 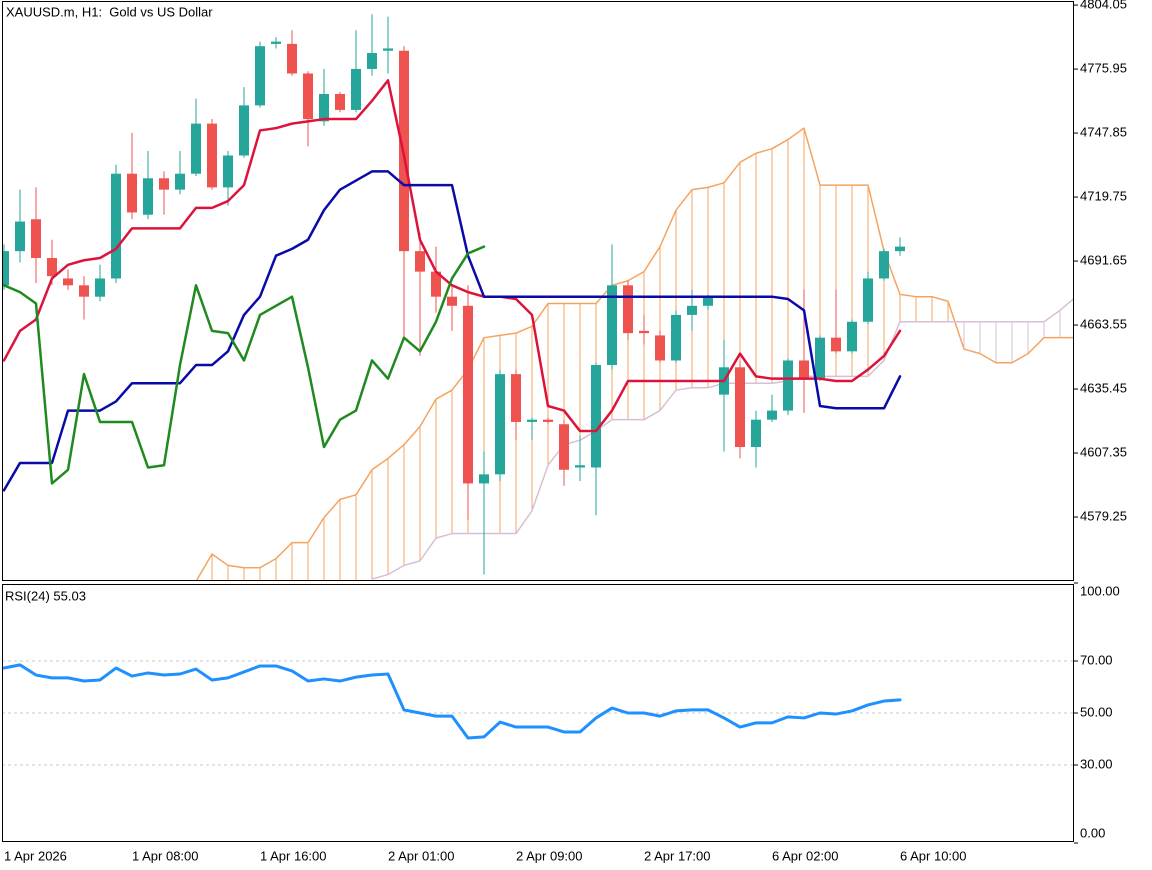 I want to click on x-tick-label: 2 Apr 17:00, so click(x=677, y=855).